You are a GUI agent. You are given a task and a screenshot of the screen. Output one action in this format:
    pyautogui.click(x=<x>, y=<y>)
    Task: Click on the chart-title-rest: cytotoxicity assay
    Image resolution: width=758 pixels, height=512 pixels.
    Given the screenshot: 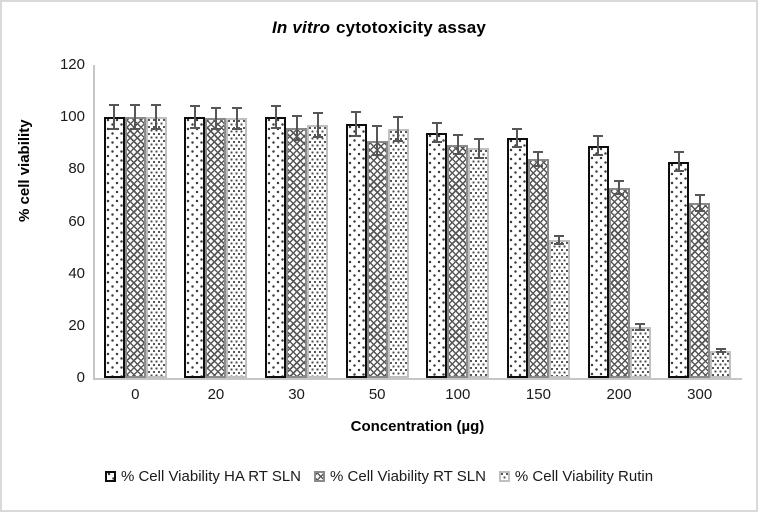 What is the action you would take?
    pyautogui.click(x=411, y=27)
    